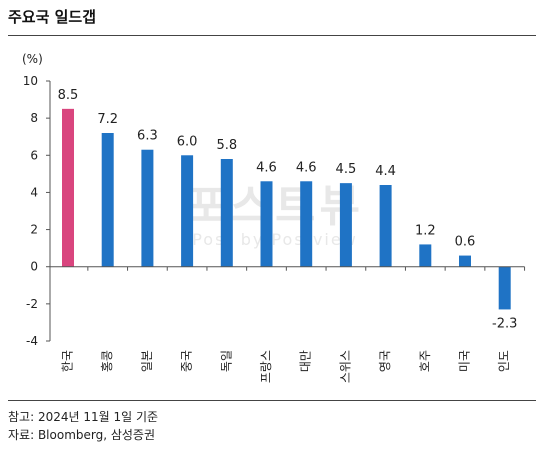 The width and height of the screenshot is (544, 453). What do you see at coordinates (147, 136) in the screenshot?
I see `bar-data-label: 6.3` at bounding box center [147, 136].